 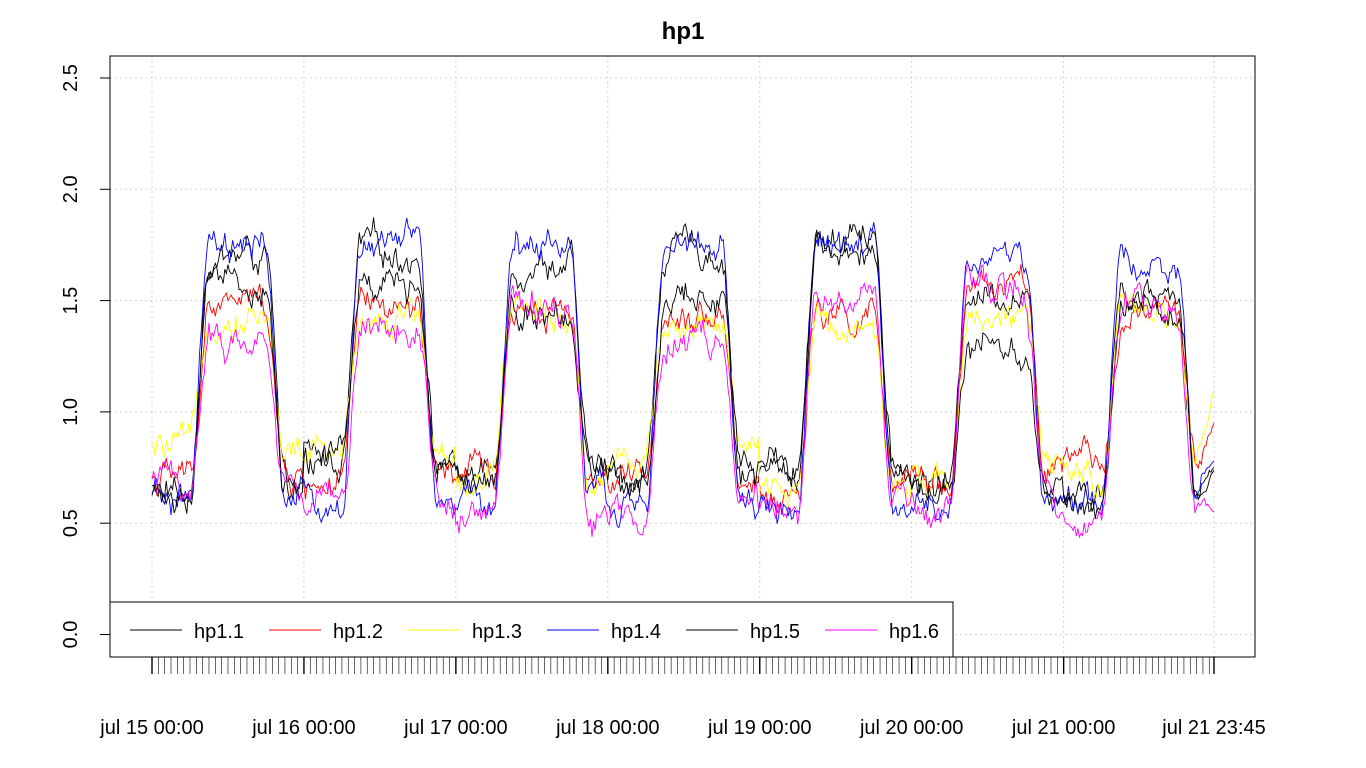 I want to click on y-axis: 0.0 0.5 1.0 1.5 2.0 2.5, so click(x=85, y=356).